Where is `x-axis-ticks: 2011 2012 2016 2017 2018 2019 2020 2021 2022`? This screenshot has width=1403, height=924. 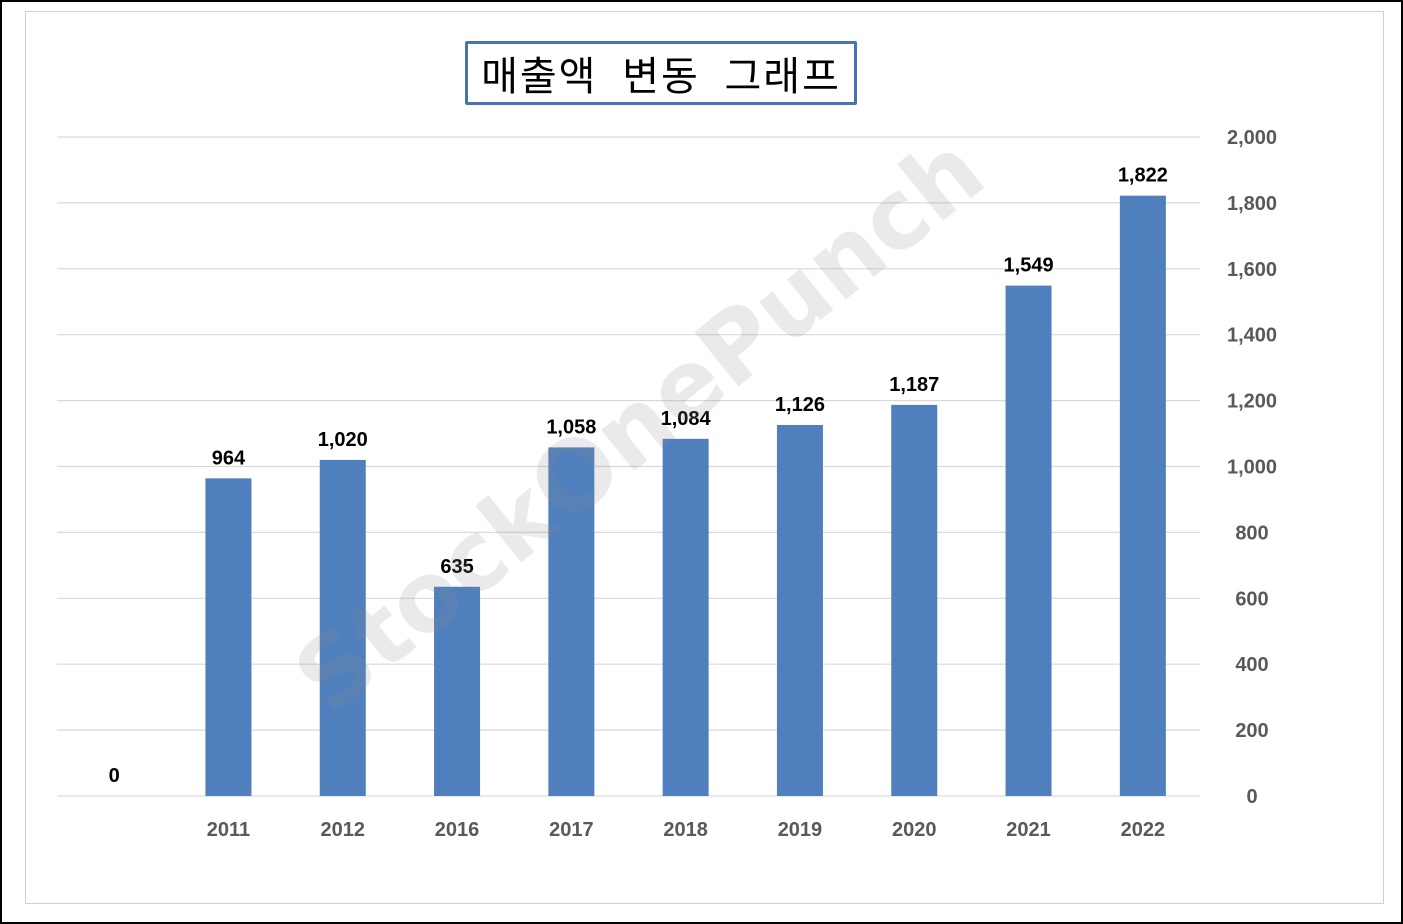 x-axis-ticks: 2011 2012 2016 2017 2018 2019 2020 2021 2022 is located at coordinates (686, 830).